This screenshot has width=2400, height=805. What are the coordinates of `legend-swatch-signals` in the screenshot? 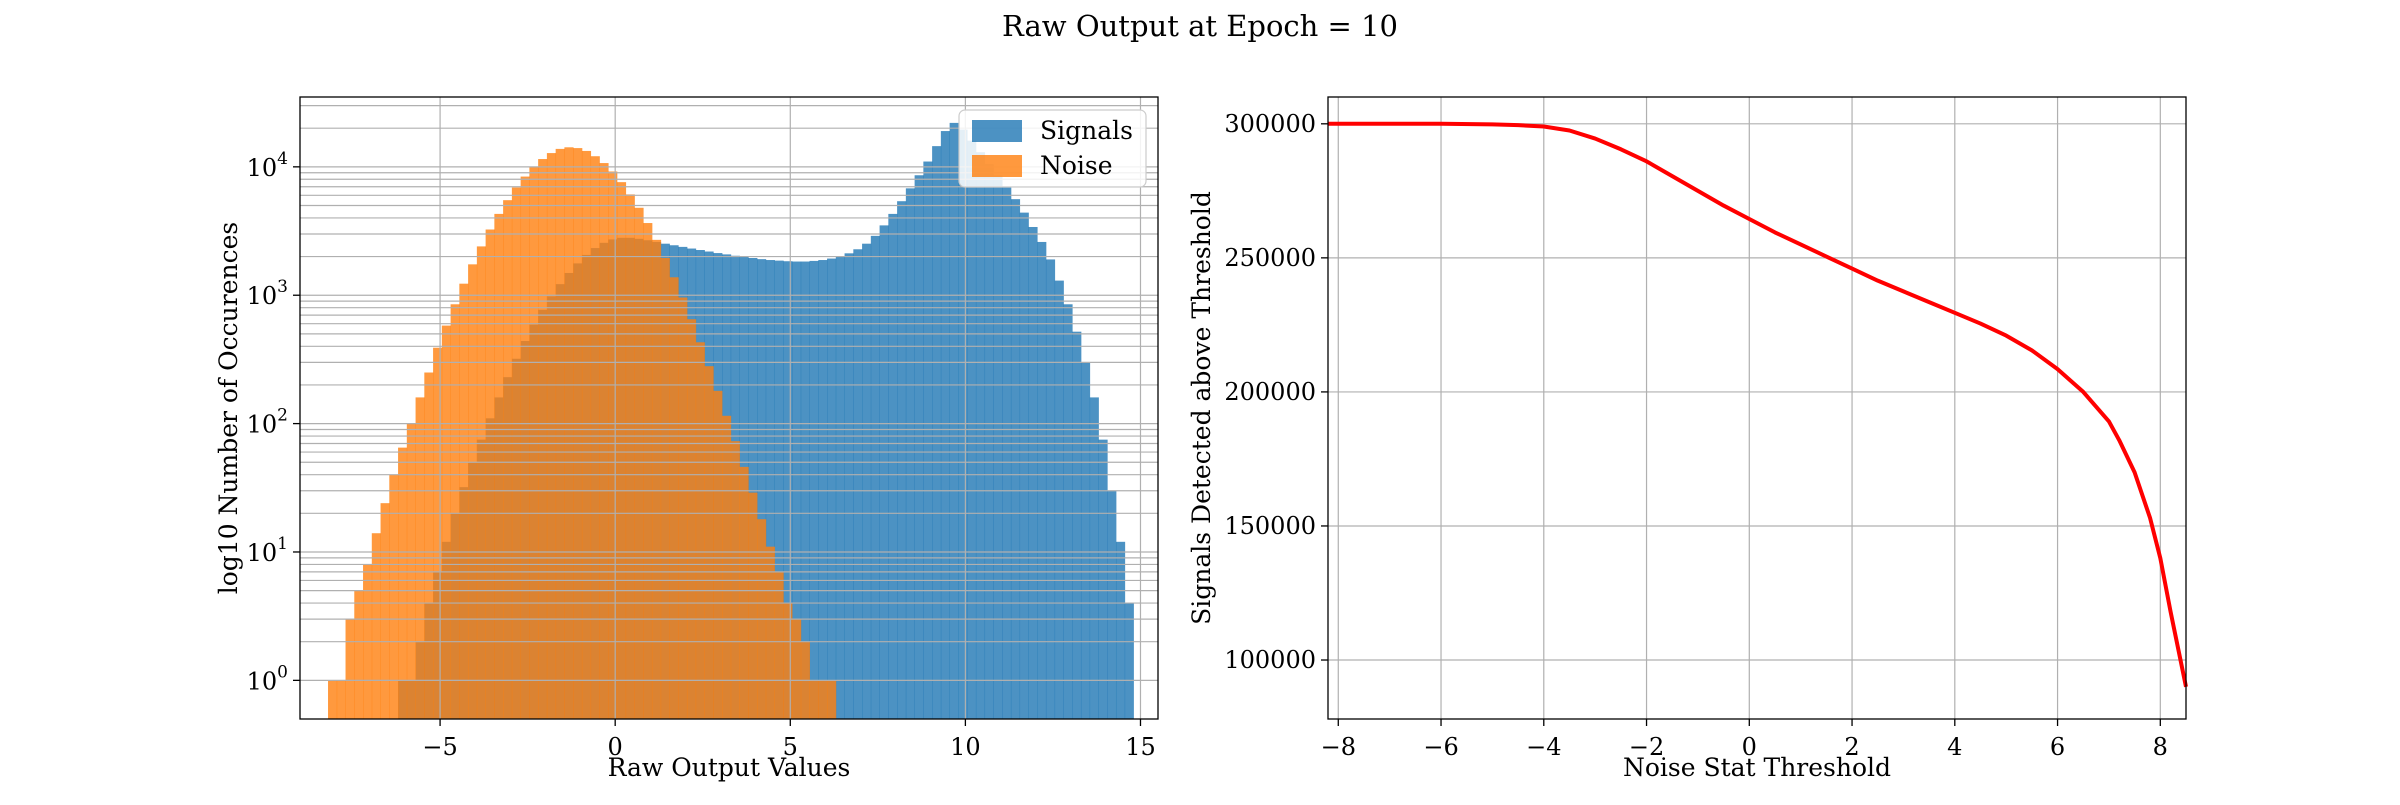 It's located at (997, 131).